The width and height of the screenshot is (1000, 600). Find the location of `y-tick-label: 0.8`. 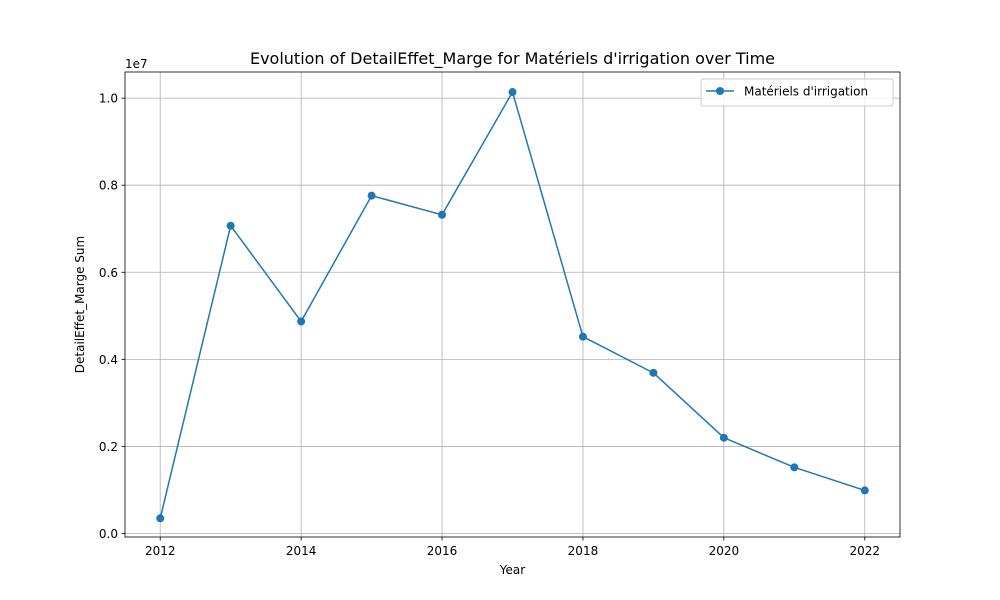

y-tick-label: 0.8 is located at coordinates (108, 186).